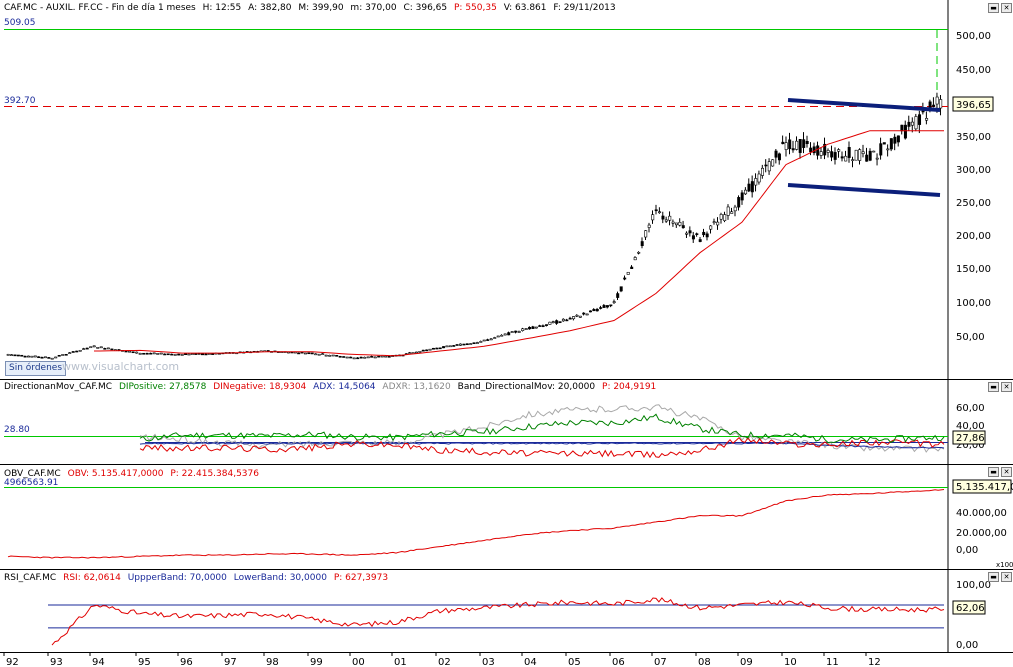 The image size is (1013, 667). Describe the element at coordinates (973, 203) in the screenshot. I see `price-ytick: 250,00` at that location.